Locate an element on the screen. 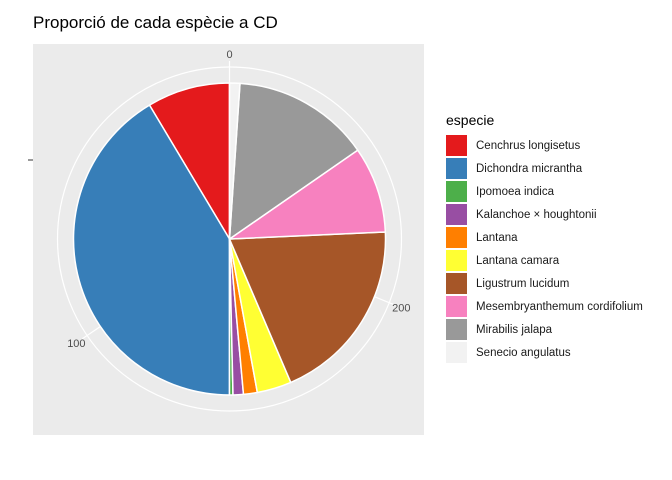 The height and width of the screenshot is (480, 672). angle-tick-label: 0 is located at coordinates (229, 55).